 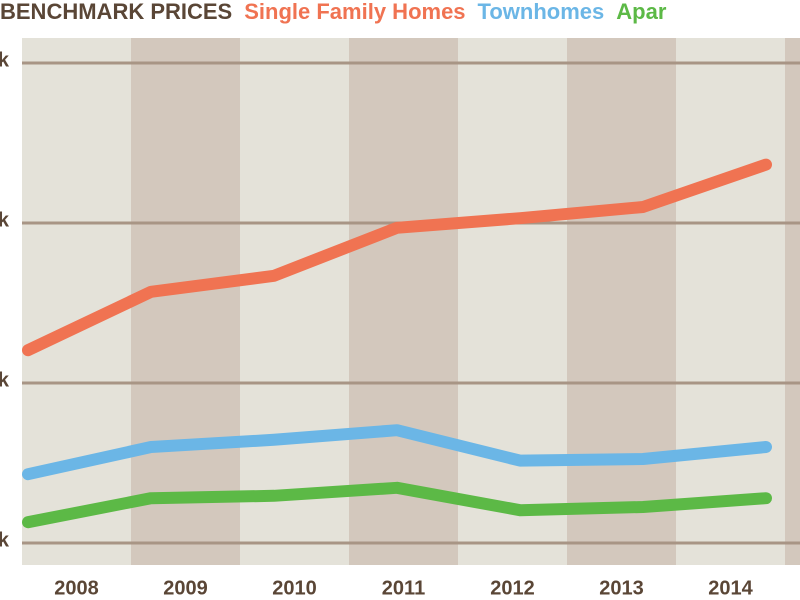 What do you see at coordinates (621, 588) in the screenshot?
I see `x-tick-label: 2013` at bounding box center [621, 588].